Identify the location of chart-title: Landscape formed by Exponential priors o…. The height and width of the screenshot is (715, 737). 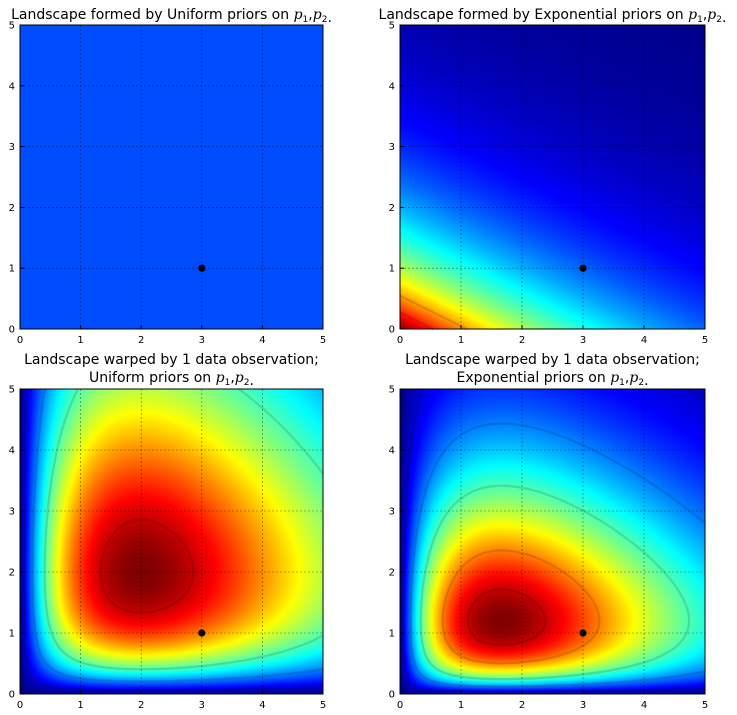
(553, 16).